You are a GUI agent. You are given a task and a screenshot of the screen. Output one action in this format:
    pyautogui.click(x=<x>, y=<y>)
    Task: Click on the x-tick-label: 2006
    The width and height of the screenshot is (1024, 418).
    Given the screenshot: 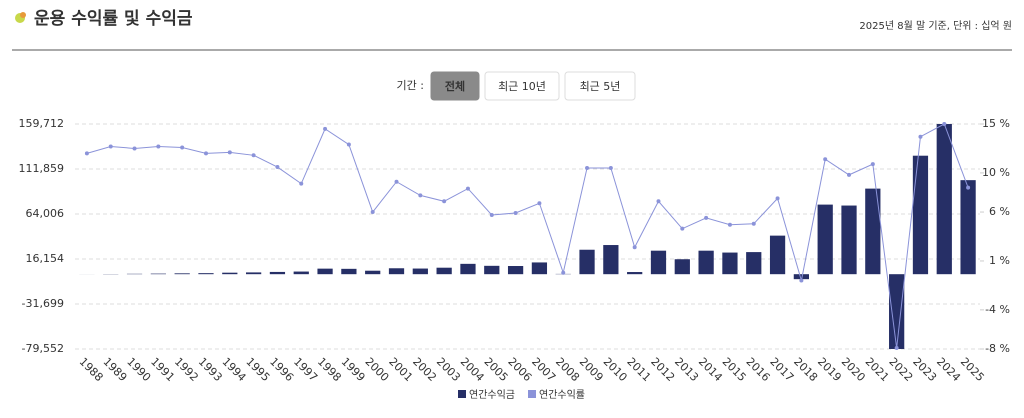 What is the action you would take?
    pyautogui.click(x=519, y=369)
    